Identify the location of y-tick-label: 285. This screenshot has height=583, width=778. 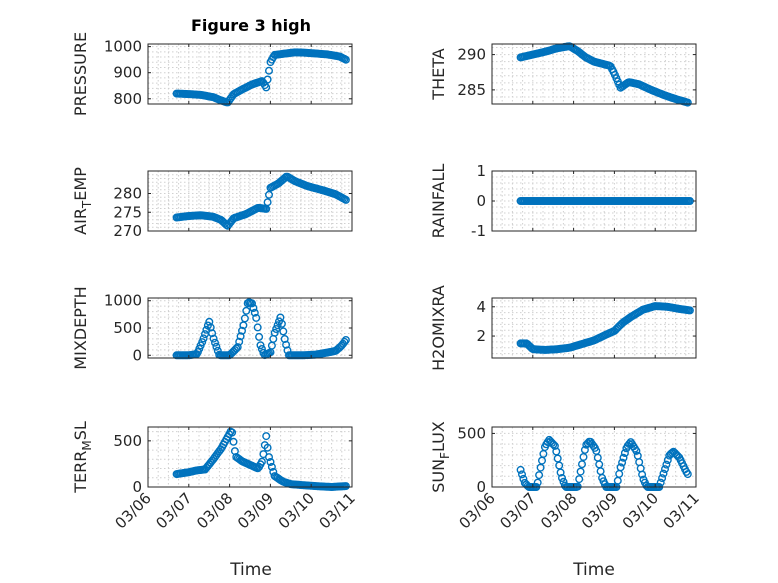
(471, 90).